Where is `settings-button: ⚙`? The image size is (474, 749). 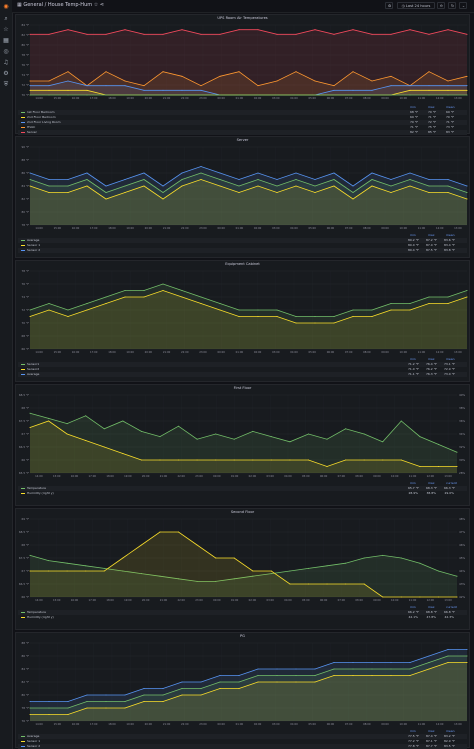
settings-button: ⚙ is located at coordinates (389, 5).